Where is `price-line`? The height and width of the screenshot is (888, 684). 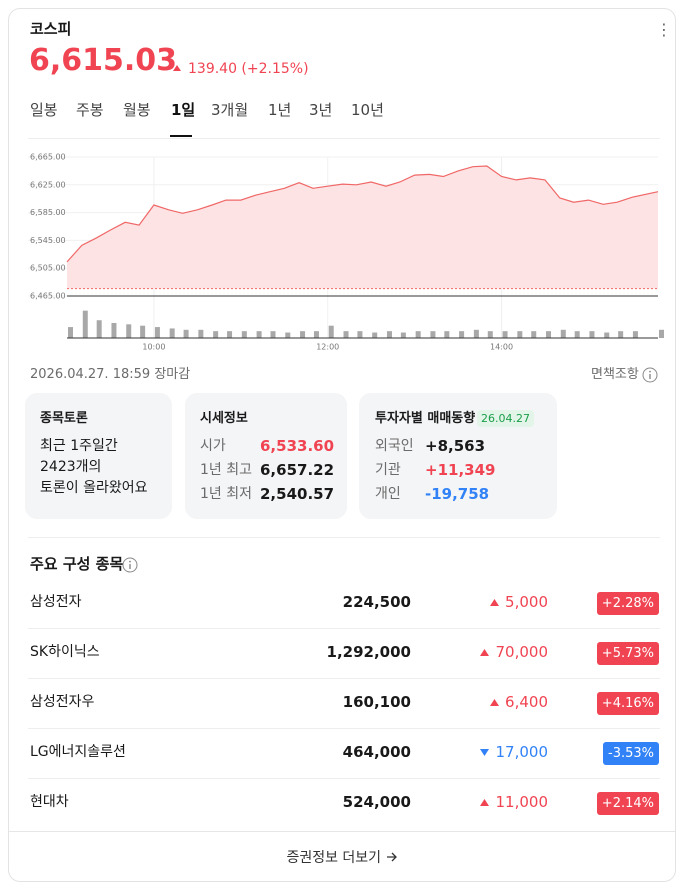 price-line is located at coordinates (362, 214).